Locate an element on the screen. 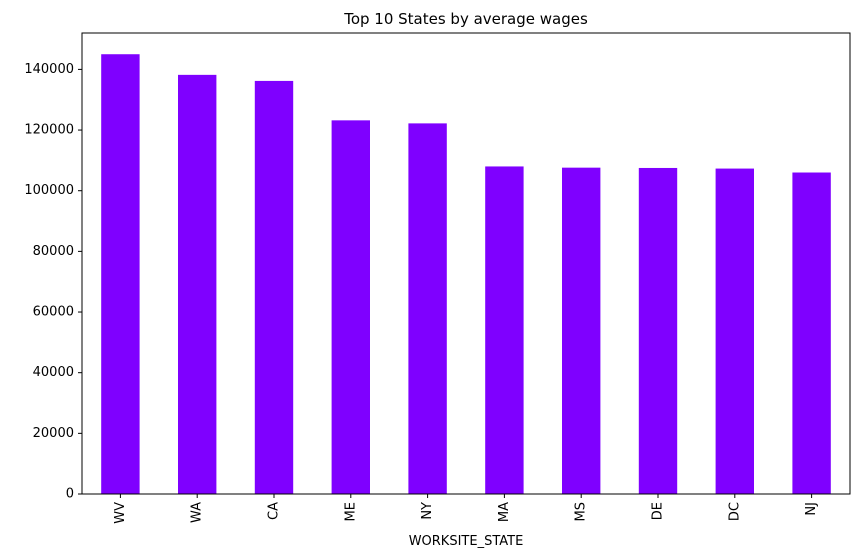  x-axis-ticks: WV WA CA ME NY MA MS DE DC NJ is located at coordinates (466, 509).